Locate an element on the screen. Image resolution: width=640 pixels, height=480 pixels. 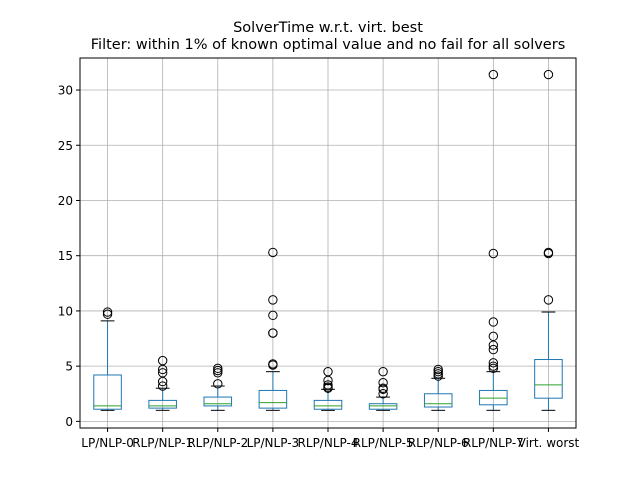
y-tick-label: 15 is located at coordinates (65, 256).